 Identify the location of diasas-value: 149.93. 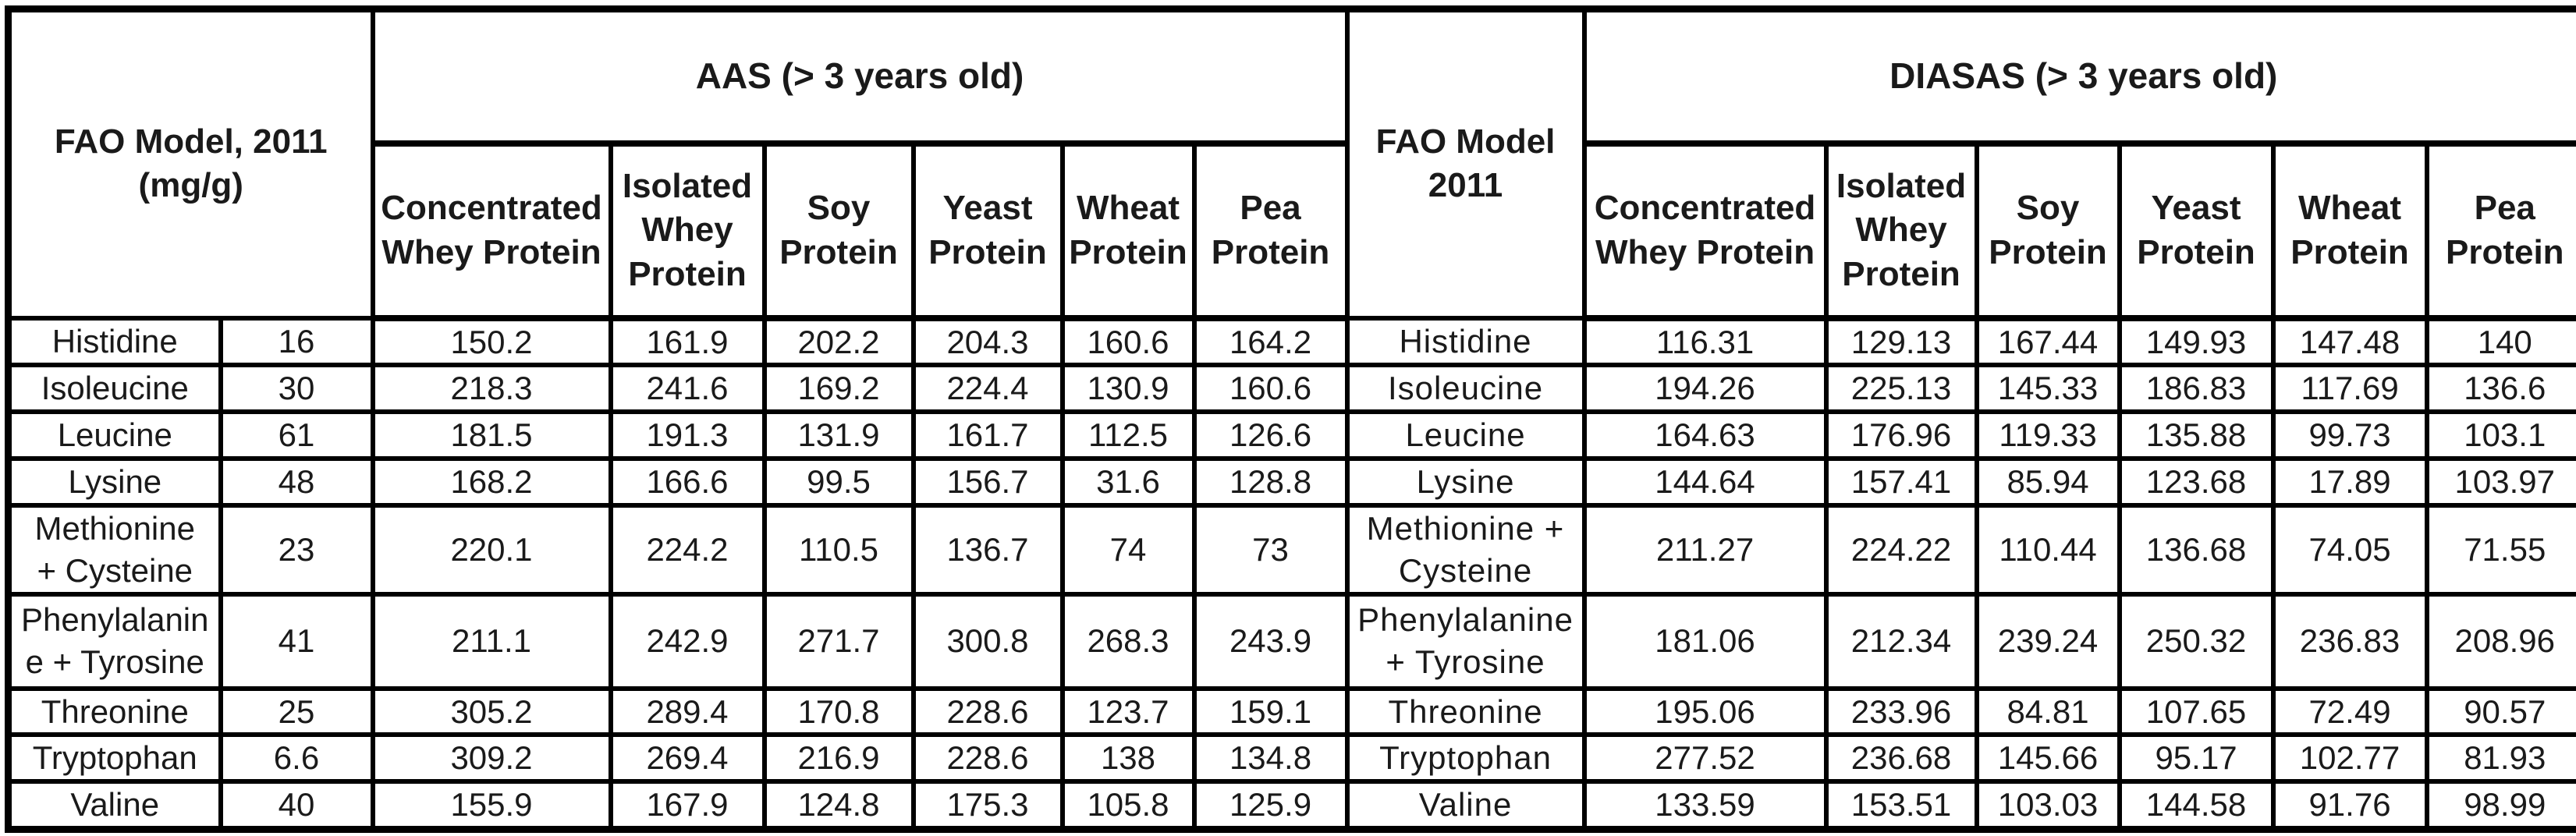
(2196, 341).